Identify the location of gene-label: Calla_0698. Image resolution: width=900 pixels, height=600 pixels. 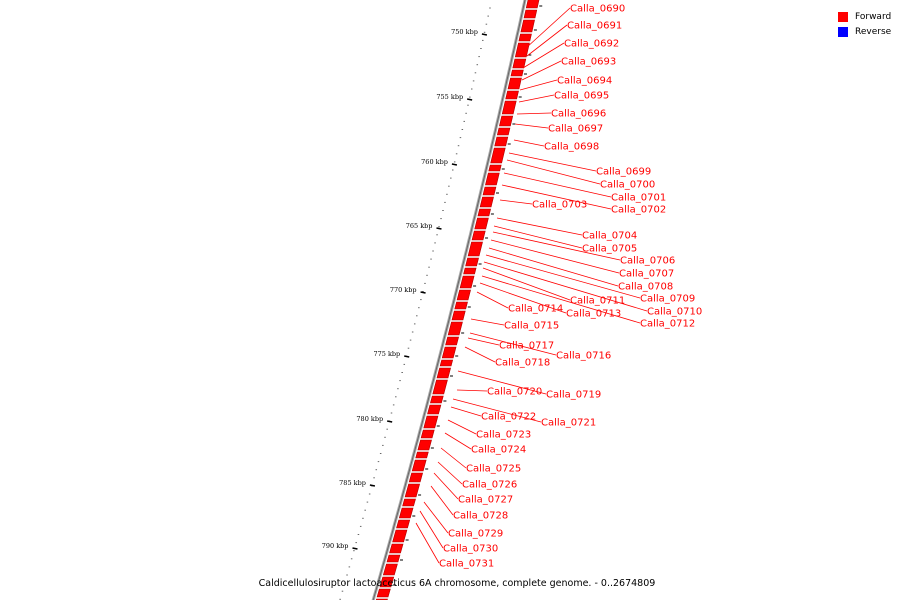
(571, 147).